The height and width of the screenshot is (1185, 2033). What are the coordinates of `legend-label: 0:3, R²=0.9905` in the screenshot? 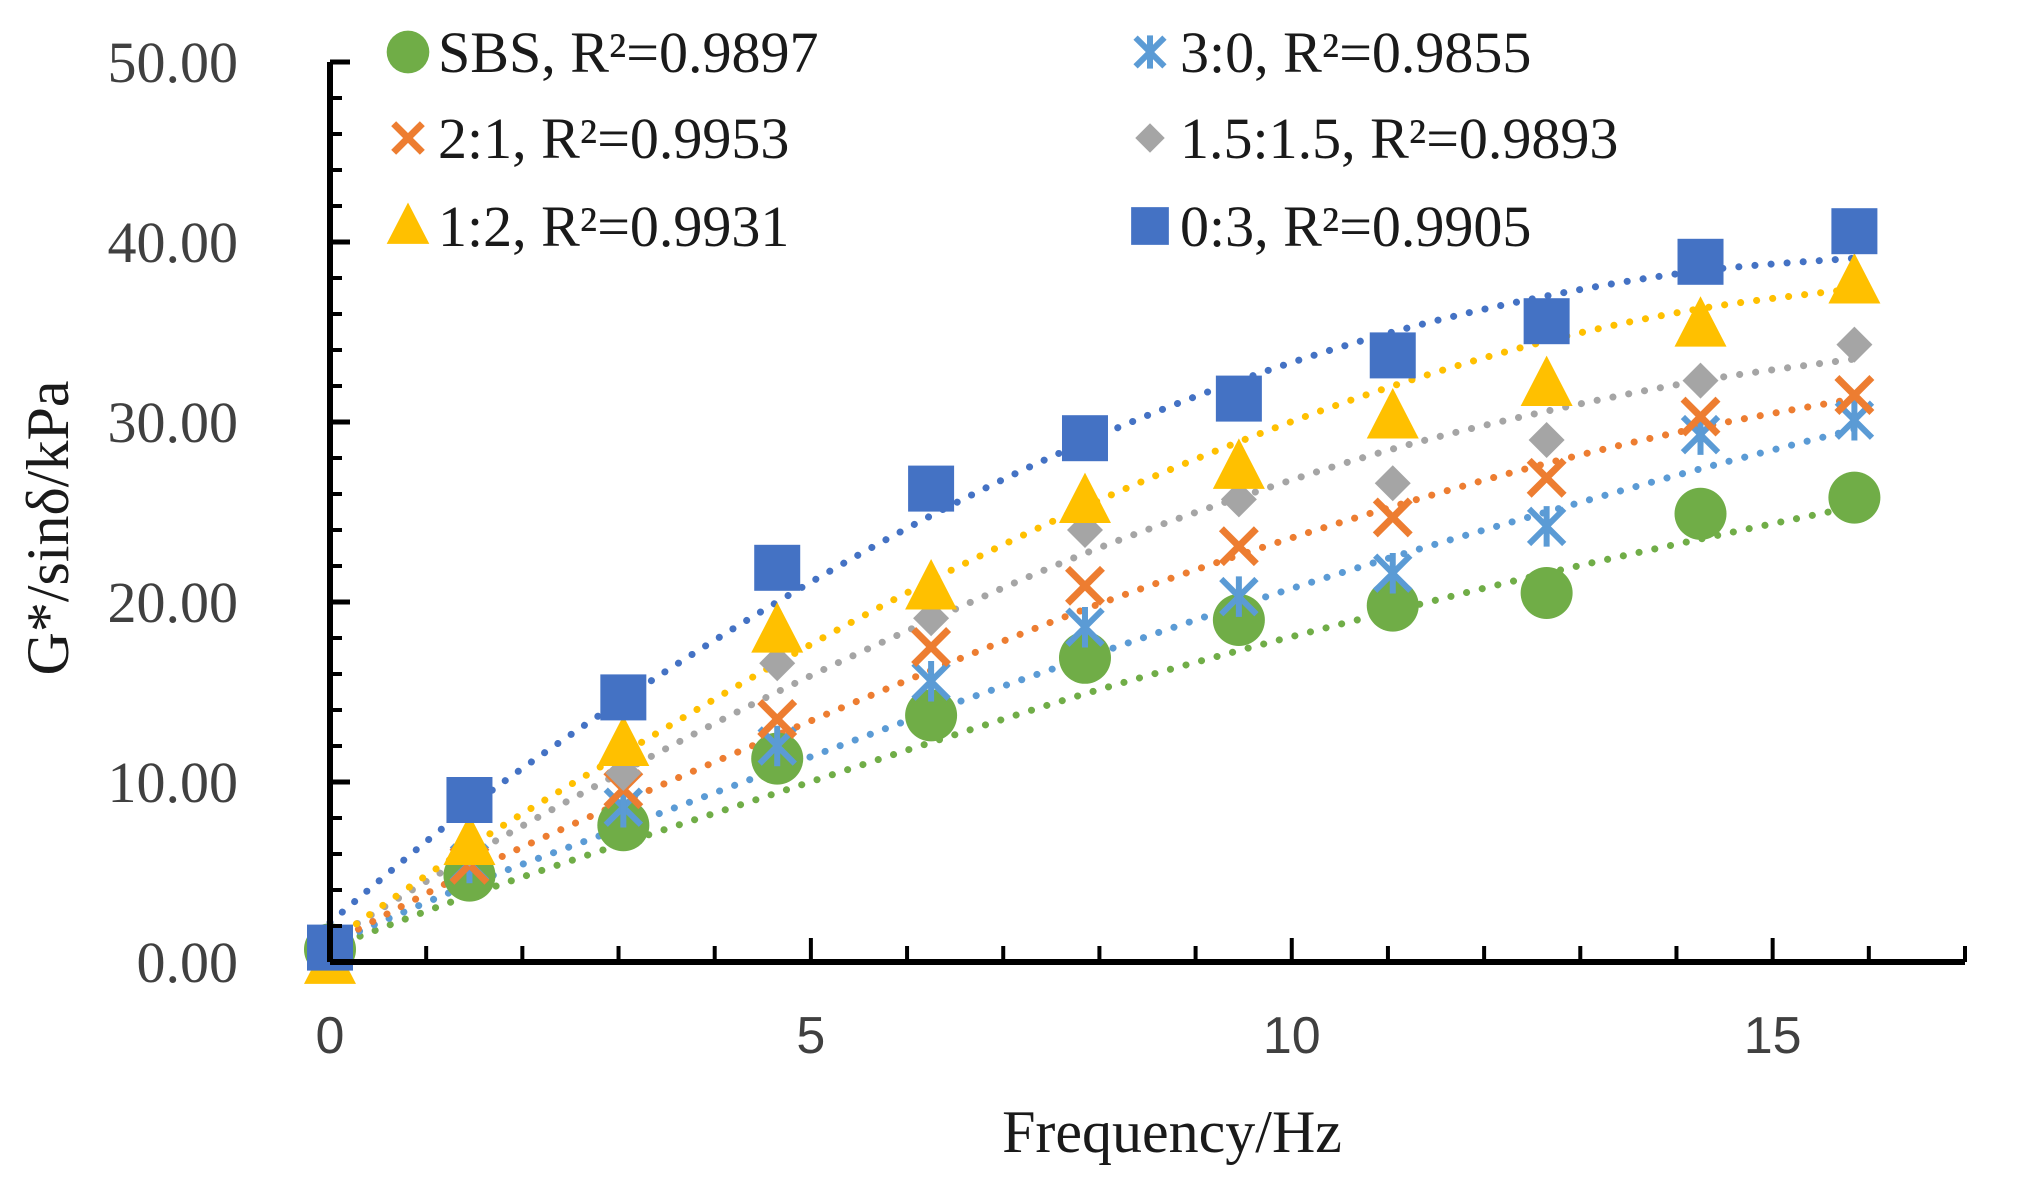 It's located at (1355, 226).